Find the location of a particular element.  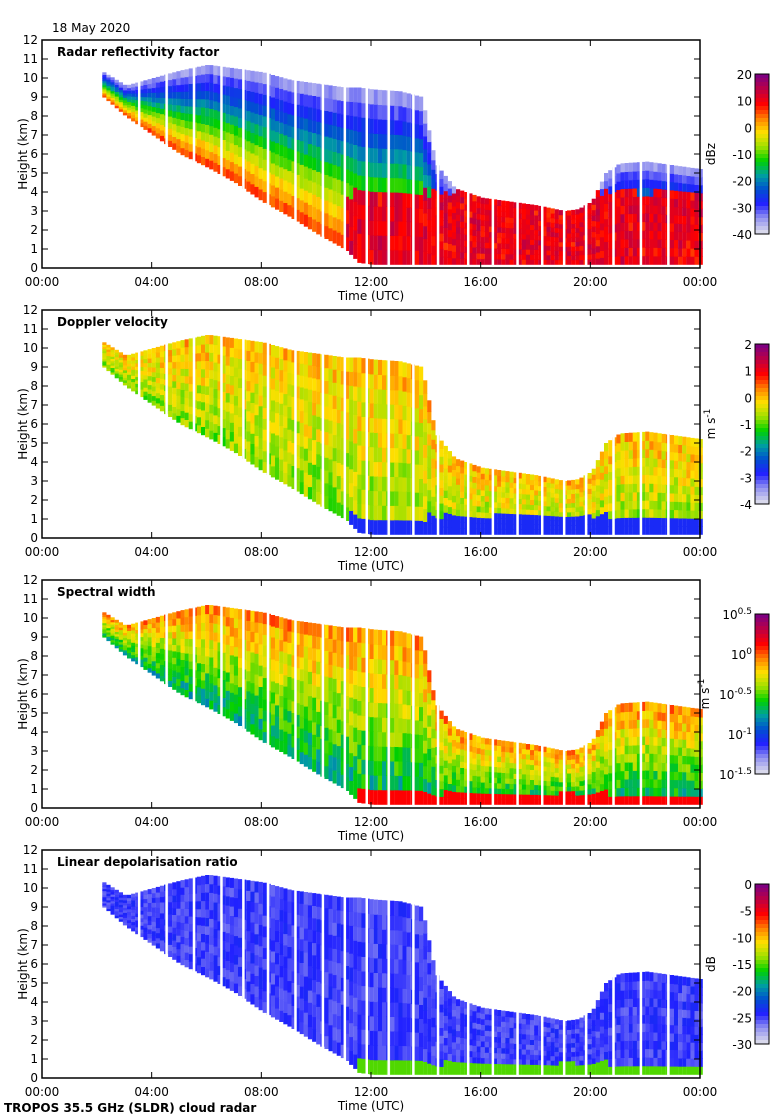

y-tick-label: 6 is located at coordinates (34, 154).